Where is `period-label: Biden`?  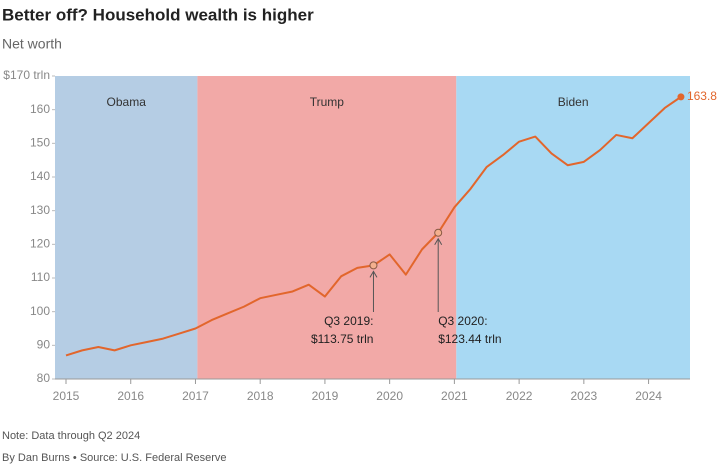 period-label: Biden is located at coordinates (573, 102).